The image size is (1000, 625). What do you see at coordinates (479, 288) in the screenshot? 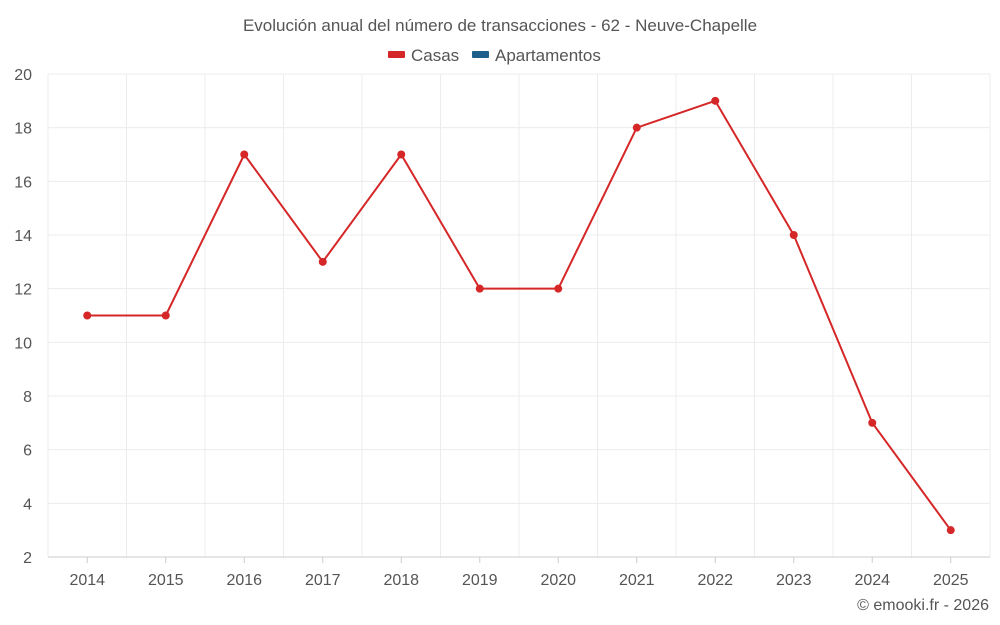
I see `data-point-casas-2019` at bounding box center [479, 288].